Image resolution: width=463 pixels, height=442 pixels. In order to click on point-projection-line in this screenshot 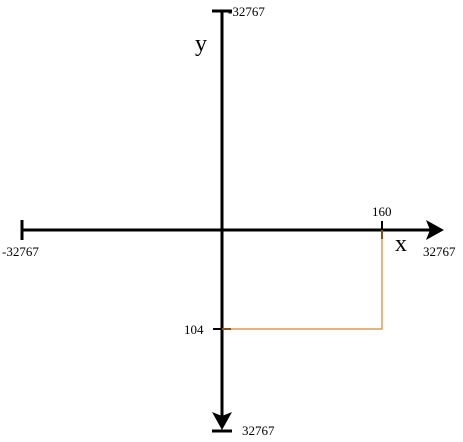, I will do `click(302, 280)`.